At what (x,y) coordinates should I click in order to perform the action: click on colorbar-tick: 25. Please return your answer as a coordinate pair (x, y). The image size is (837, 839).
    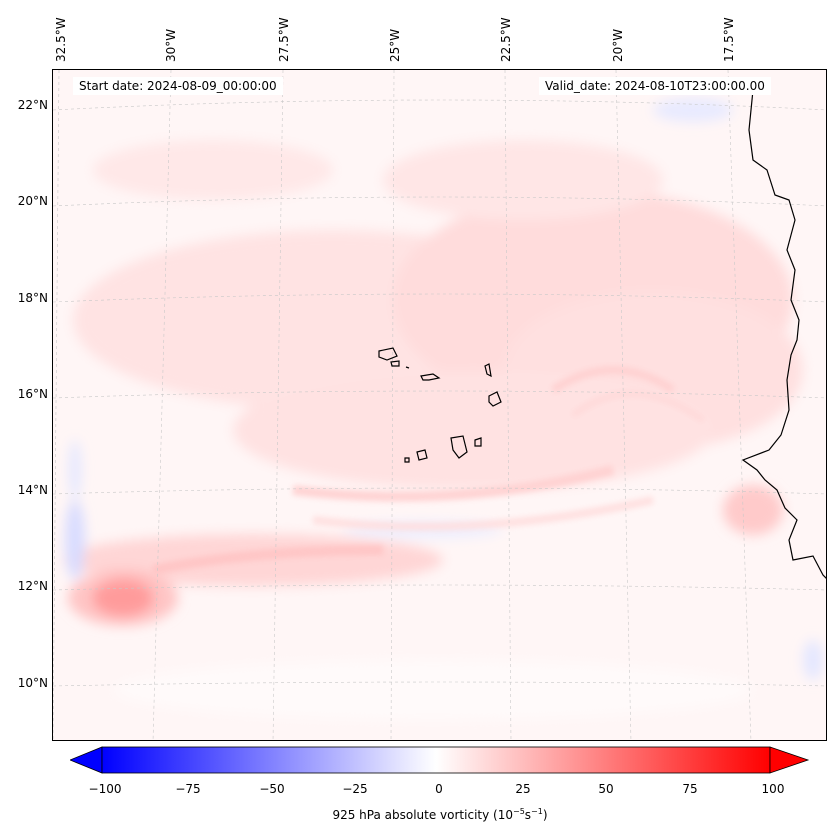
    Looking at the image, I should click on (523, 789).